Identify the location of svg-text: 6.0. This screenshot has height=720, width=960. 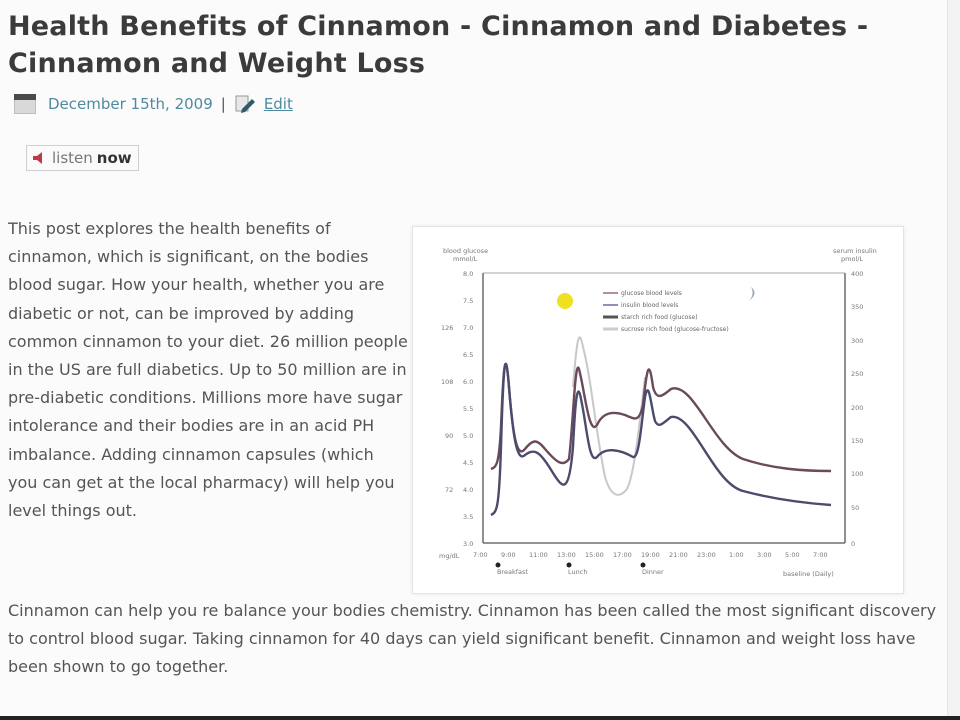
(468, 382).